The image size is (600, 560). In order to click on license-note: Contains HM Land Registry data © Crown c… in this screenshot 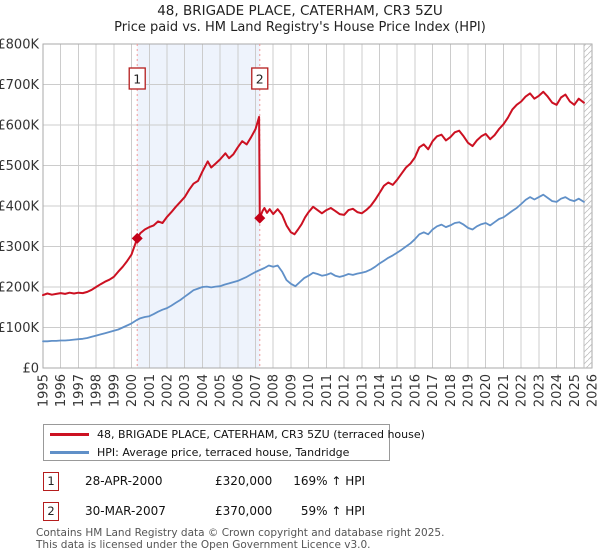, I will do `click(240, 539)`.